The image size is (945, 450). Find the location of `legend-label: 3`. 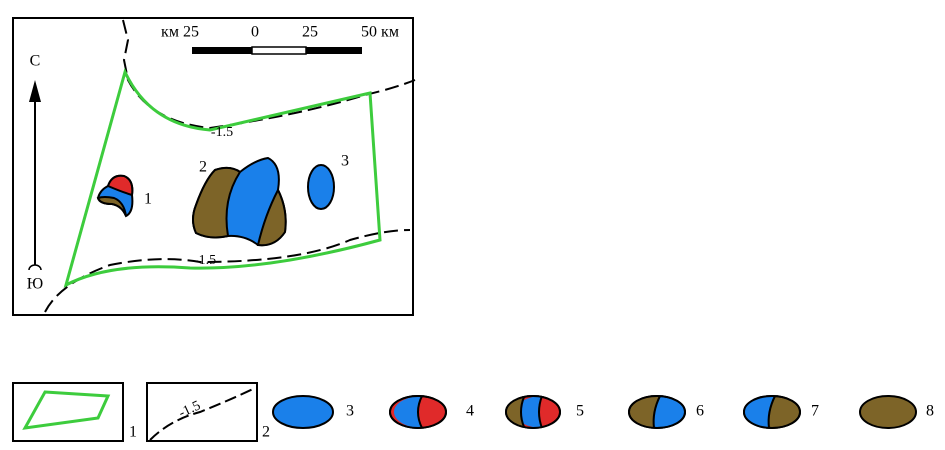

legend-label: 3 is located at coordinates (350, 411).